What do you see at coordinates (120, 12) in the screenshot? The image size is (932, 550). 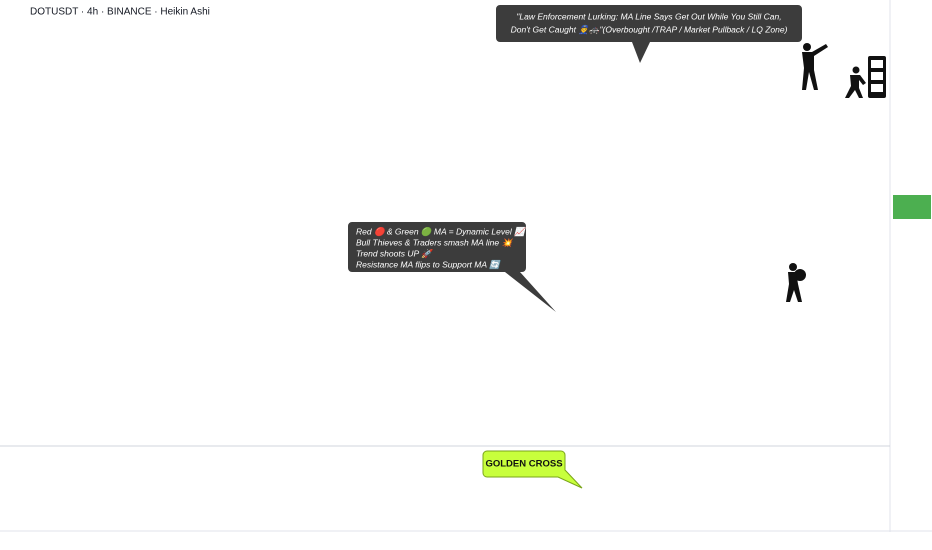 I see `chart-title: DOTUSDT · 4h · BINANCE · Heikin Ashi` at bounding box center [120, 12].